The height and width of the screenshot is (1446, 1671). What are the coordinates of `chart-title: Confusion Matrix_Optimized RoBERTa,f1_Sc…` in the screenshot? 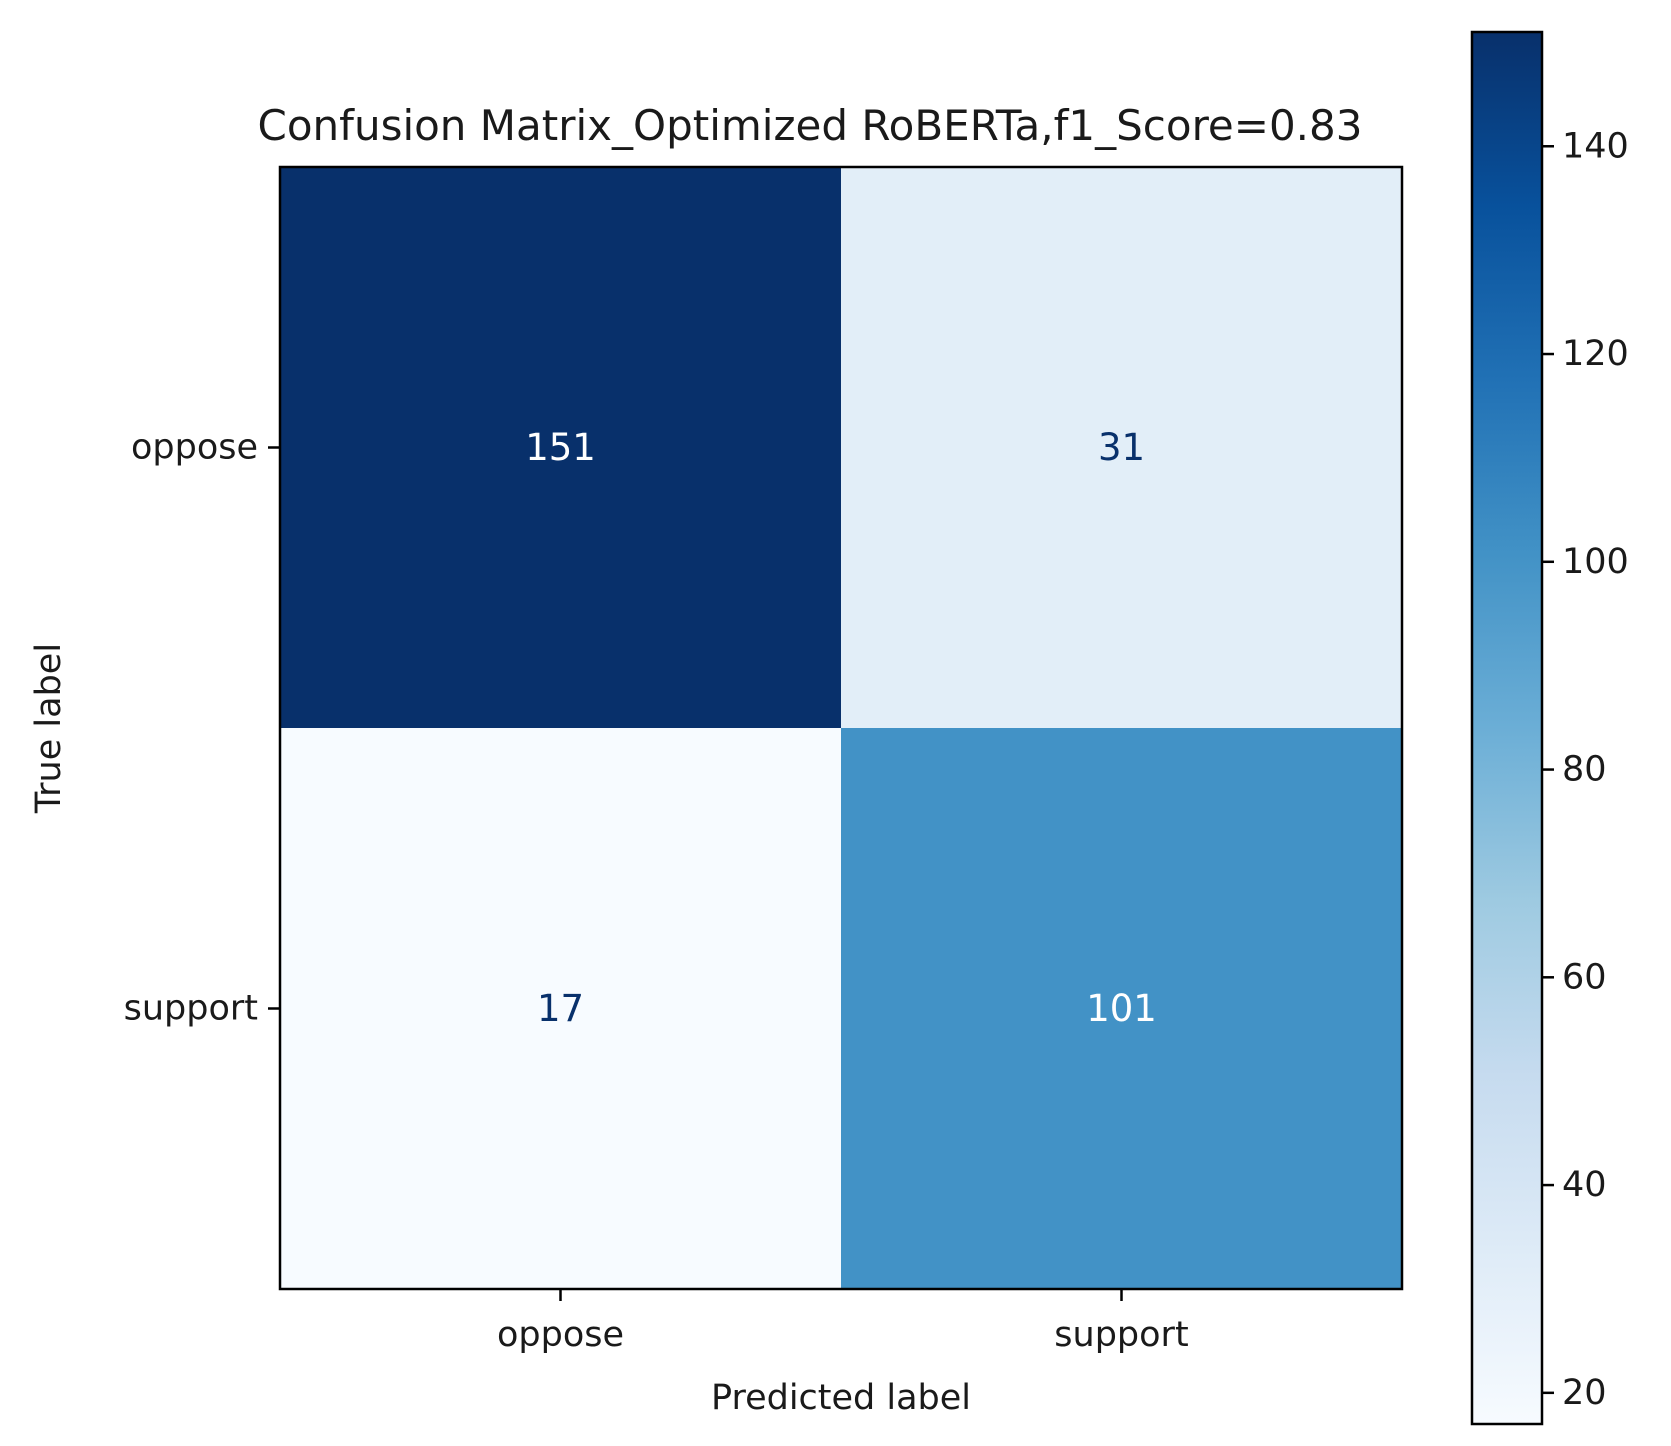 It's located at (810, 125).